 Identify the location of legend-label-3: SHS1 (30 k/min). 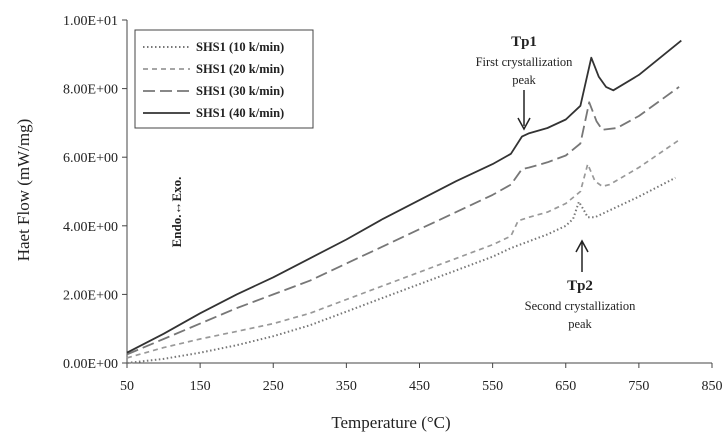
(240, 91).